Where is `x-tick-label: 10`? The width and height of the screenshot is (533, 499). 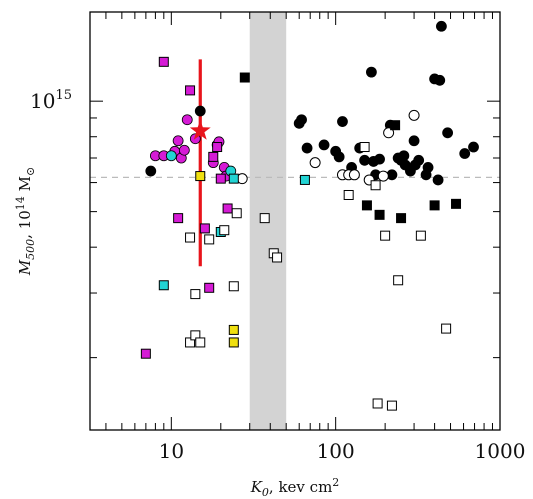
x-tick-label: 10 is located at coordinates (171, 451).